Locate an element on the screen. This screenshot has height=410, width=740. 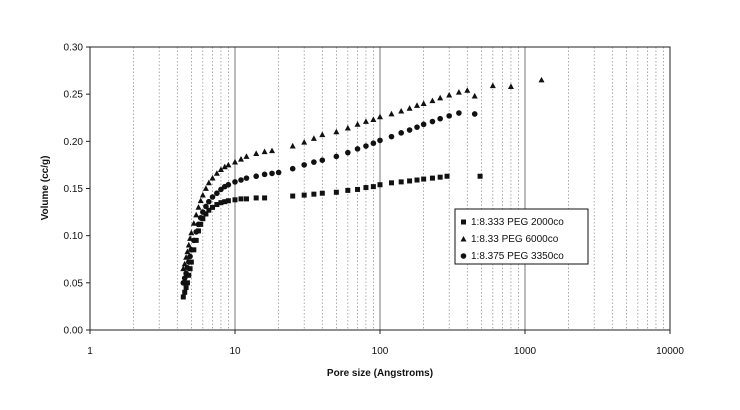
x-axis-title: Pore size (Angstroms) is located at coordinates (380, 373).